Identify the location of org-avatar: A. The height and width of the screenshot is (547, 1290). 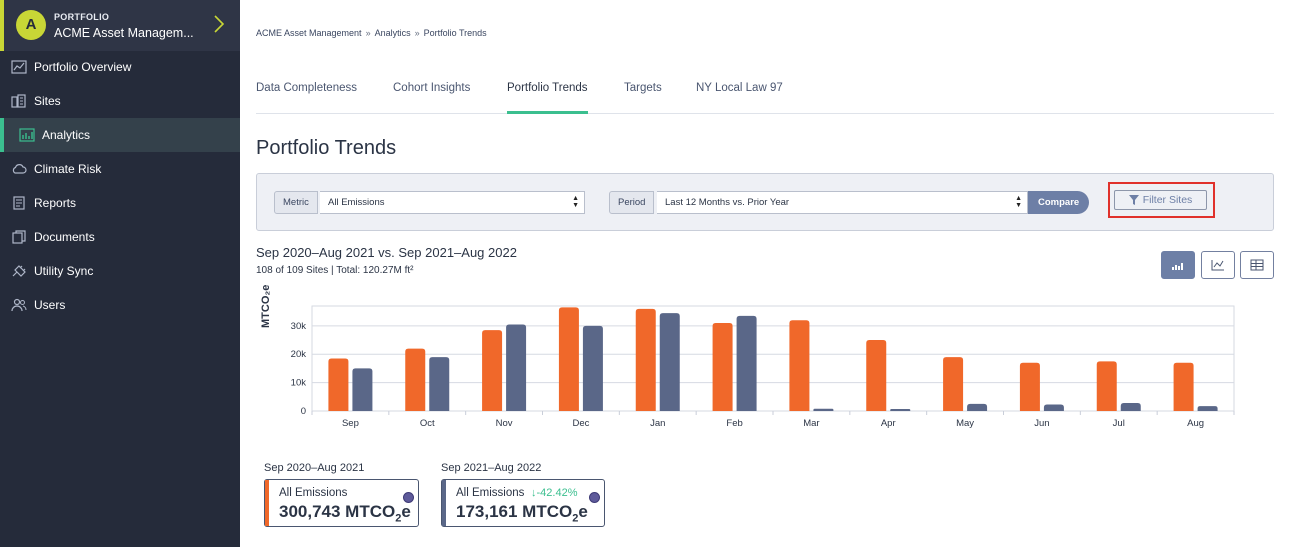
(31, 25).